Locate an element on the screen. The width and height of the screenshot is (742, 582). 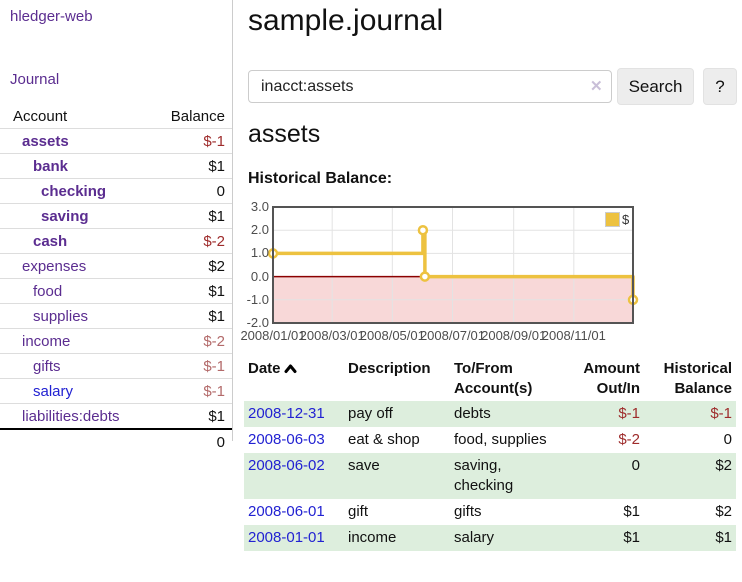
account-link: assets is located at coordinates (45, 141).